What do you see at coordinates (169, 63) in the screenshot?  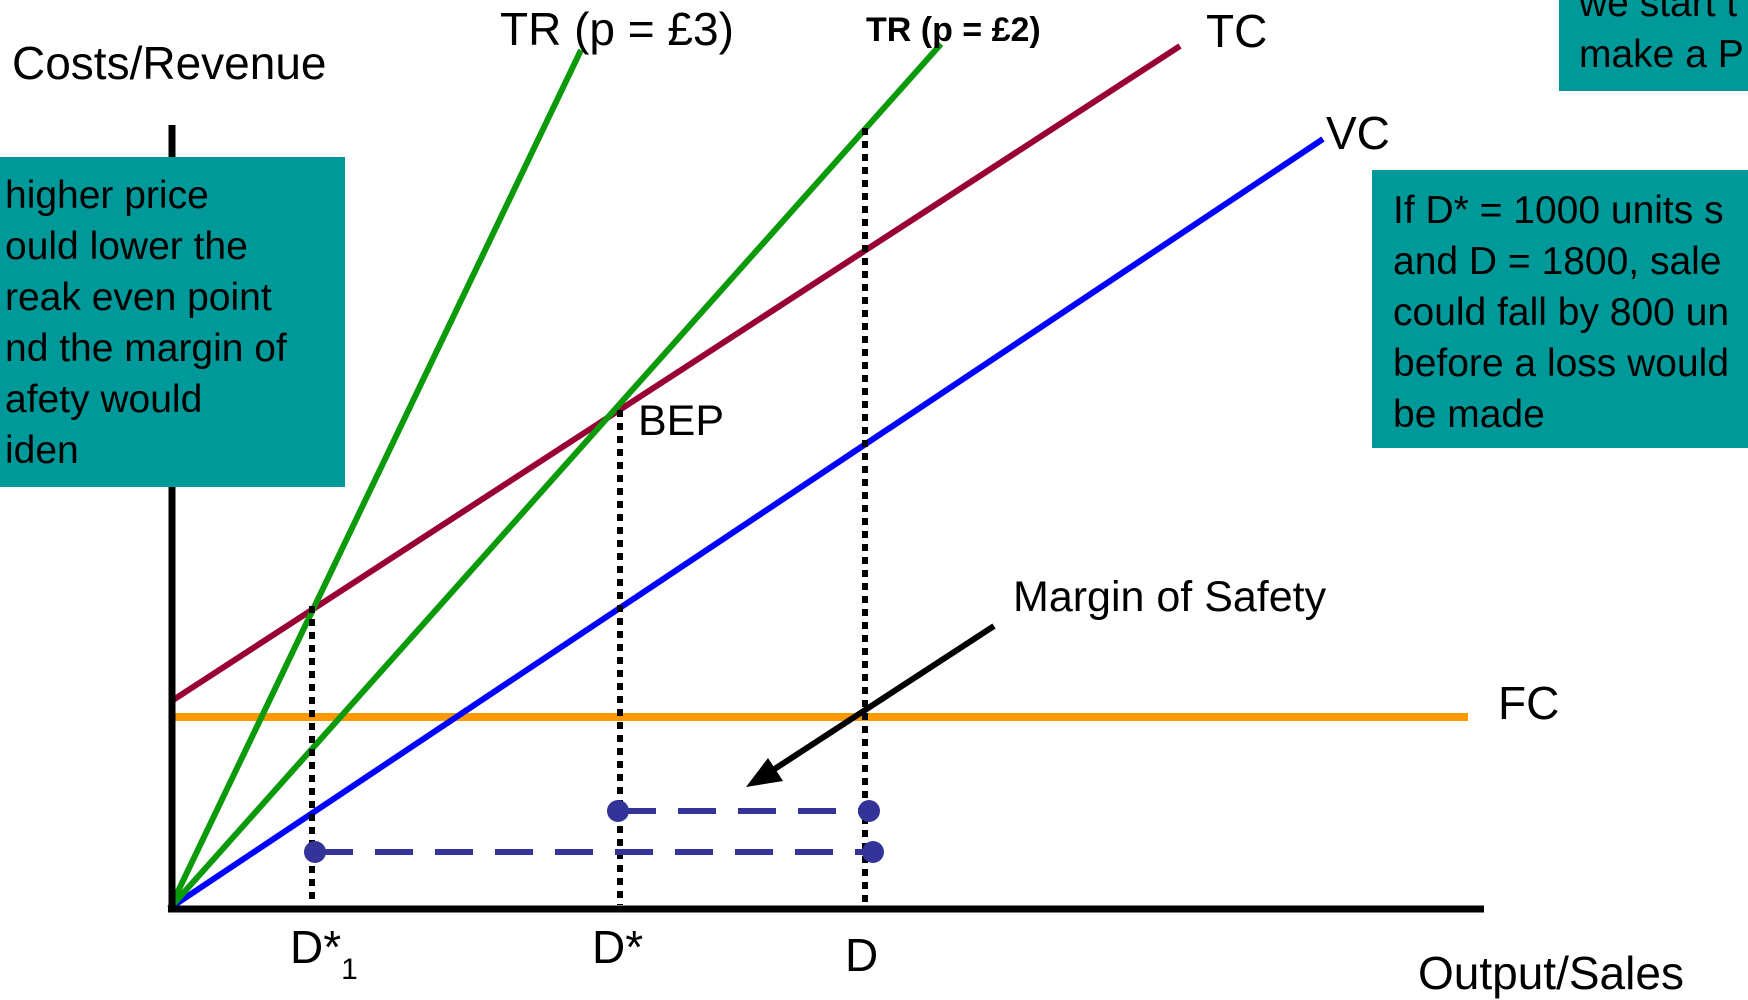 I see `y-axis-label: Costs/Revenue` at bounding box center [169, 63].